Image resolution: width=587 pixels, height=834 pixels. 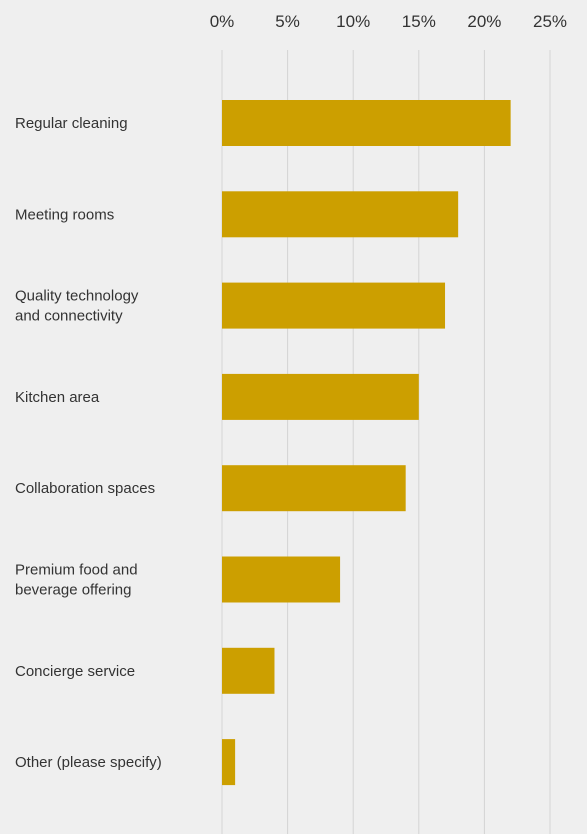 I want to click on category-label: Premium food and beverage offering, so click(x=76, y=580).